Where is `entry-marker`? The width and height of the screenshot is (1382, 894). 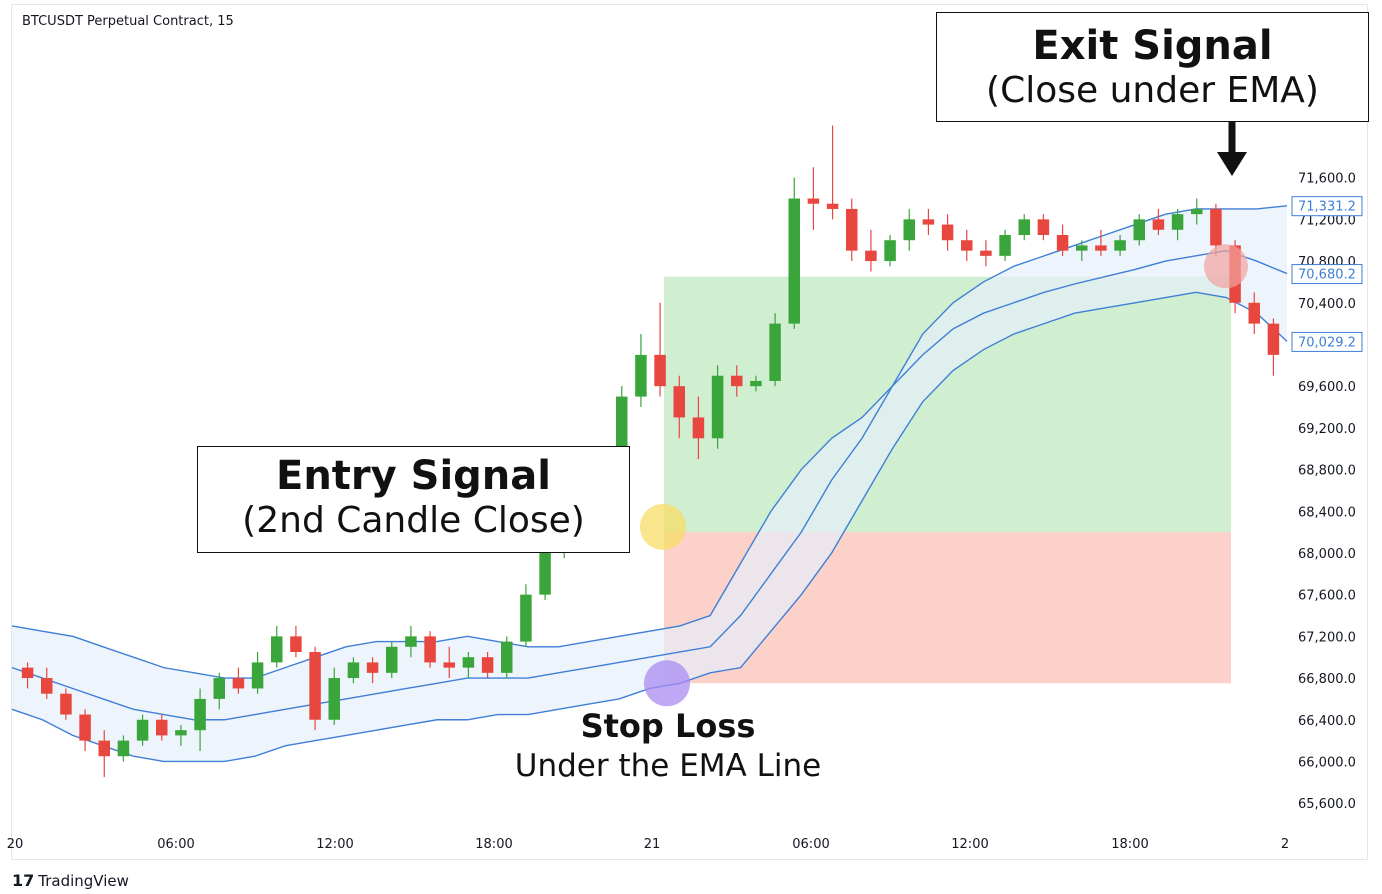 entry-marker is located at coordinates (663, 526).